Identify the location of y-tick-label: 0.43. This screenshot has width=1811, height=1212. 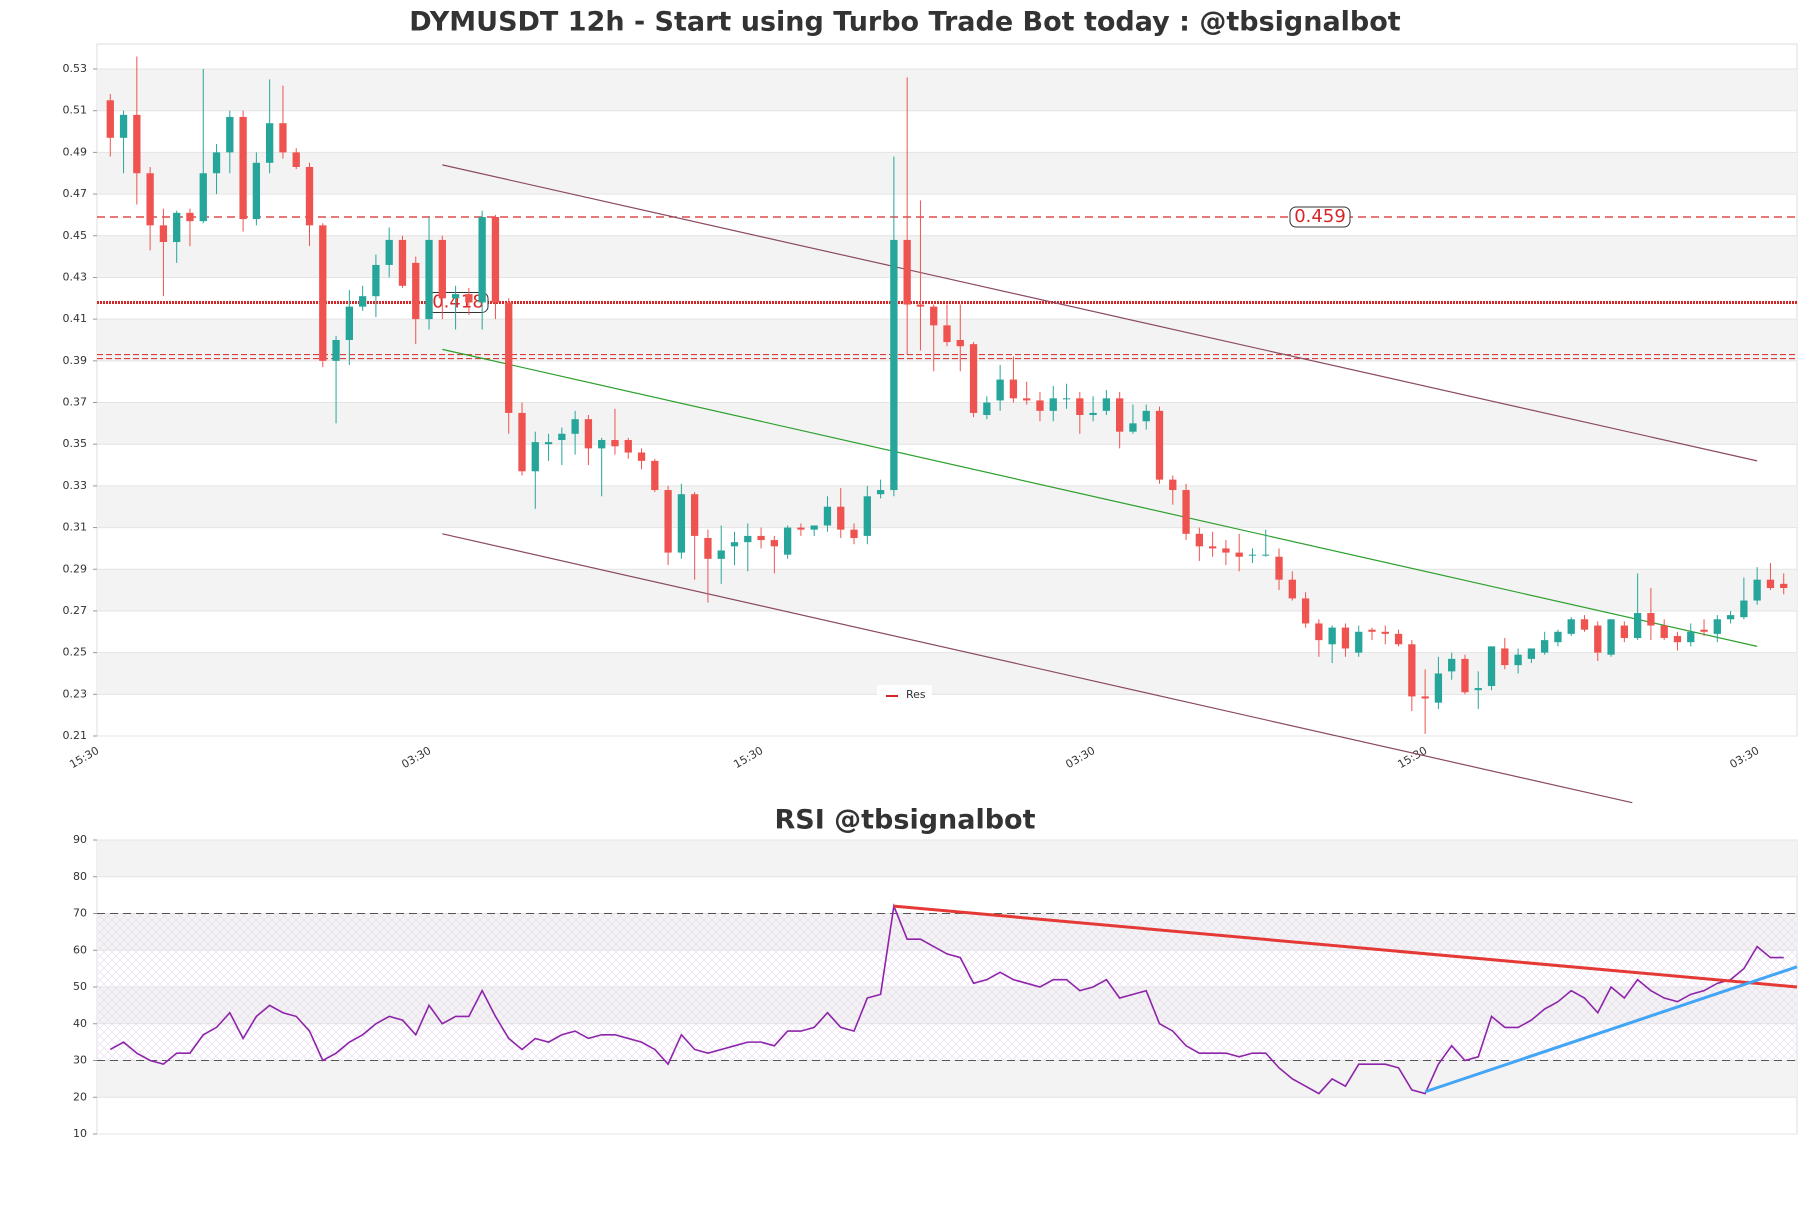
(75, 276).